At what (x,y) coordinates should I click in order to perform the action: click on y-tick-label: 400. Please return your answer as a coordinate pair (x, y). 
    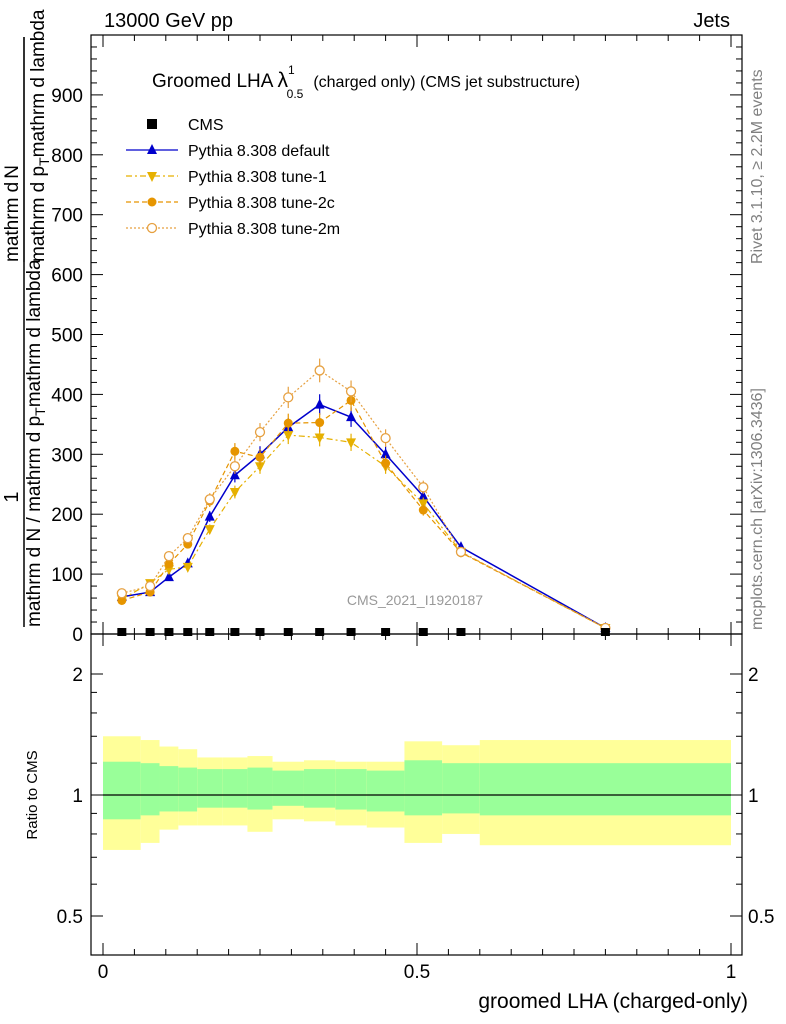
    Looking at the image, I should click on (67, 395).